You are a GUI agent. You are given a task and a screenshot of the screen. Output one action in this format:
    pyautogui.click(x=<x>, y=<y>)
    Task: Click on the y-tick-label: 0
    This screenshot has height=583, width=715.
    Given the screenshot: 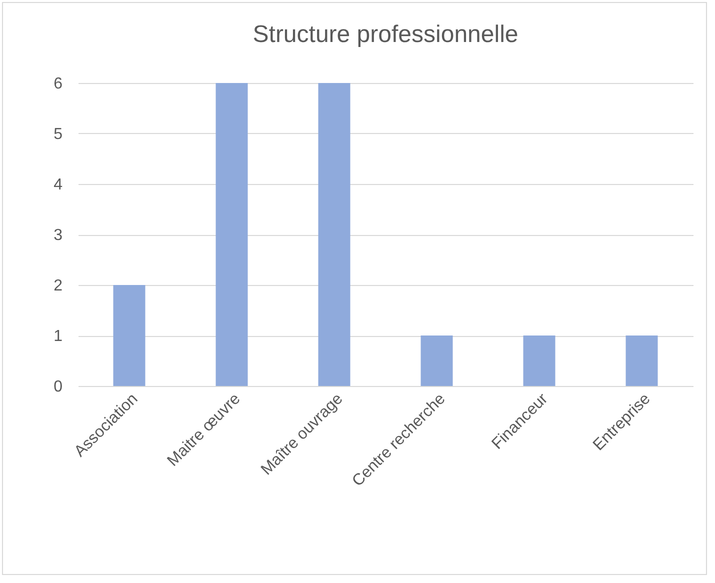 What is the action you would take?
    pyautogui.click(x=58, y=387)
    